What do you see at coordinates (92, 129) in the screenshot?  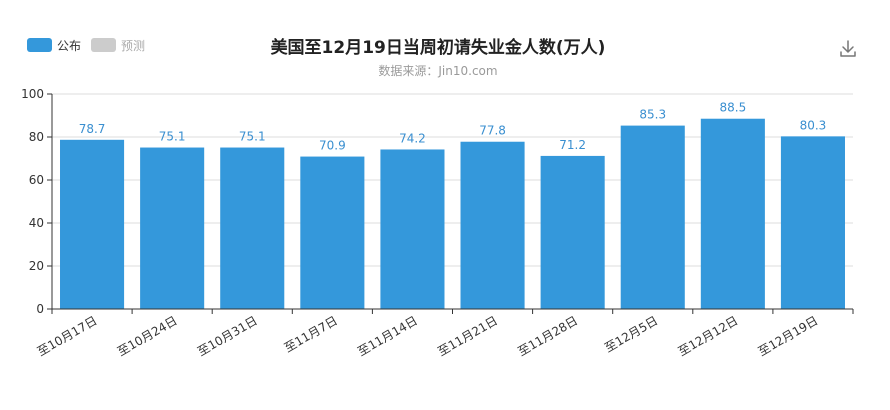 I see `data-label: 78.7` at bounding box center [92, 129].